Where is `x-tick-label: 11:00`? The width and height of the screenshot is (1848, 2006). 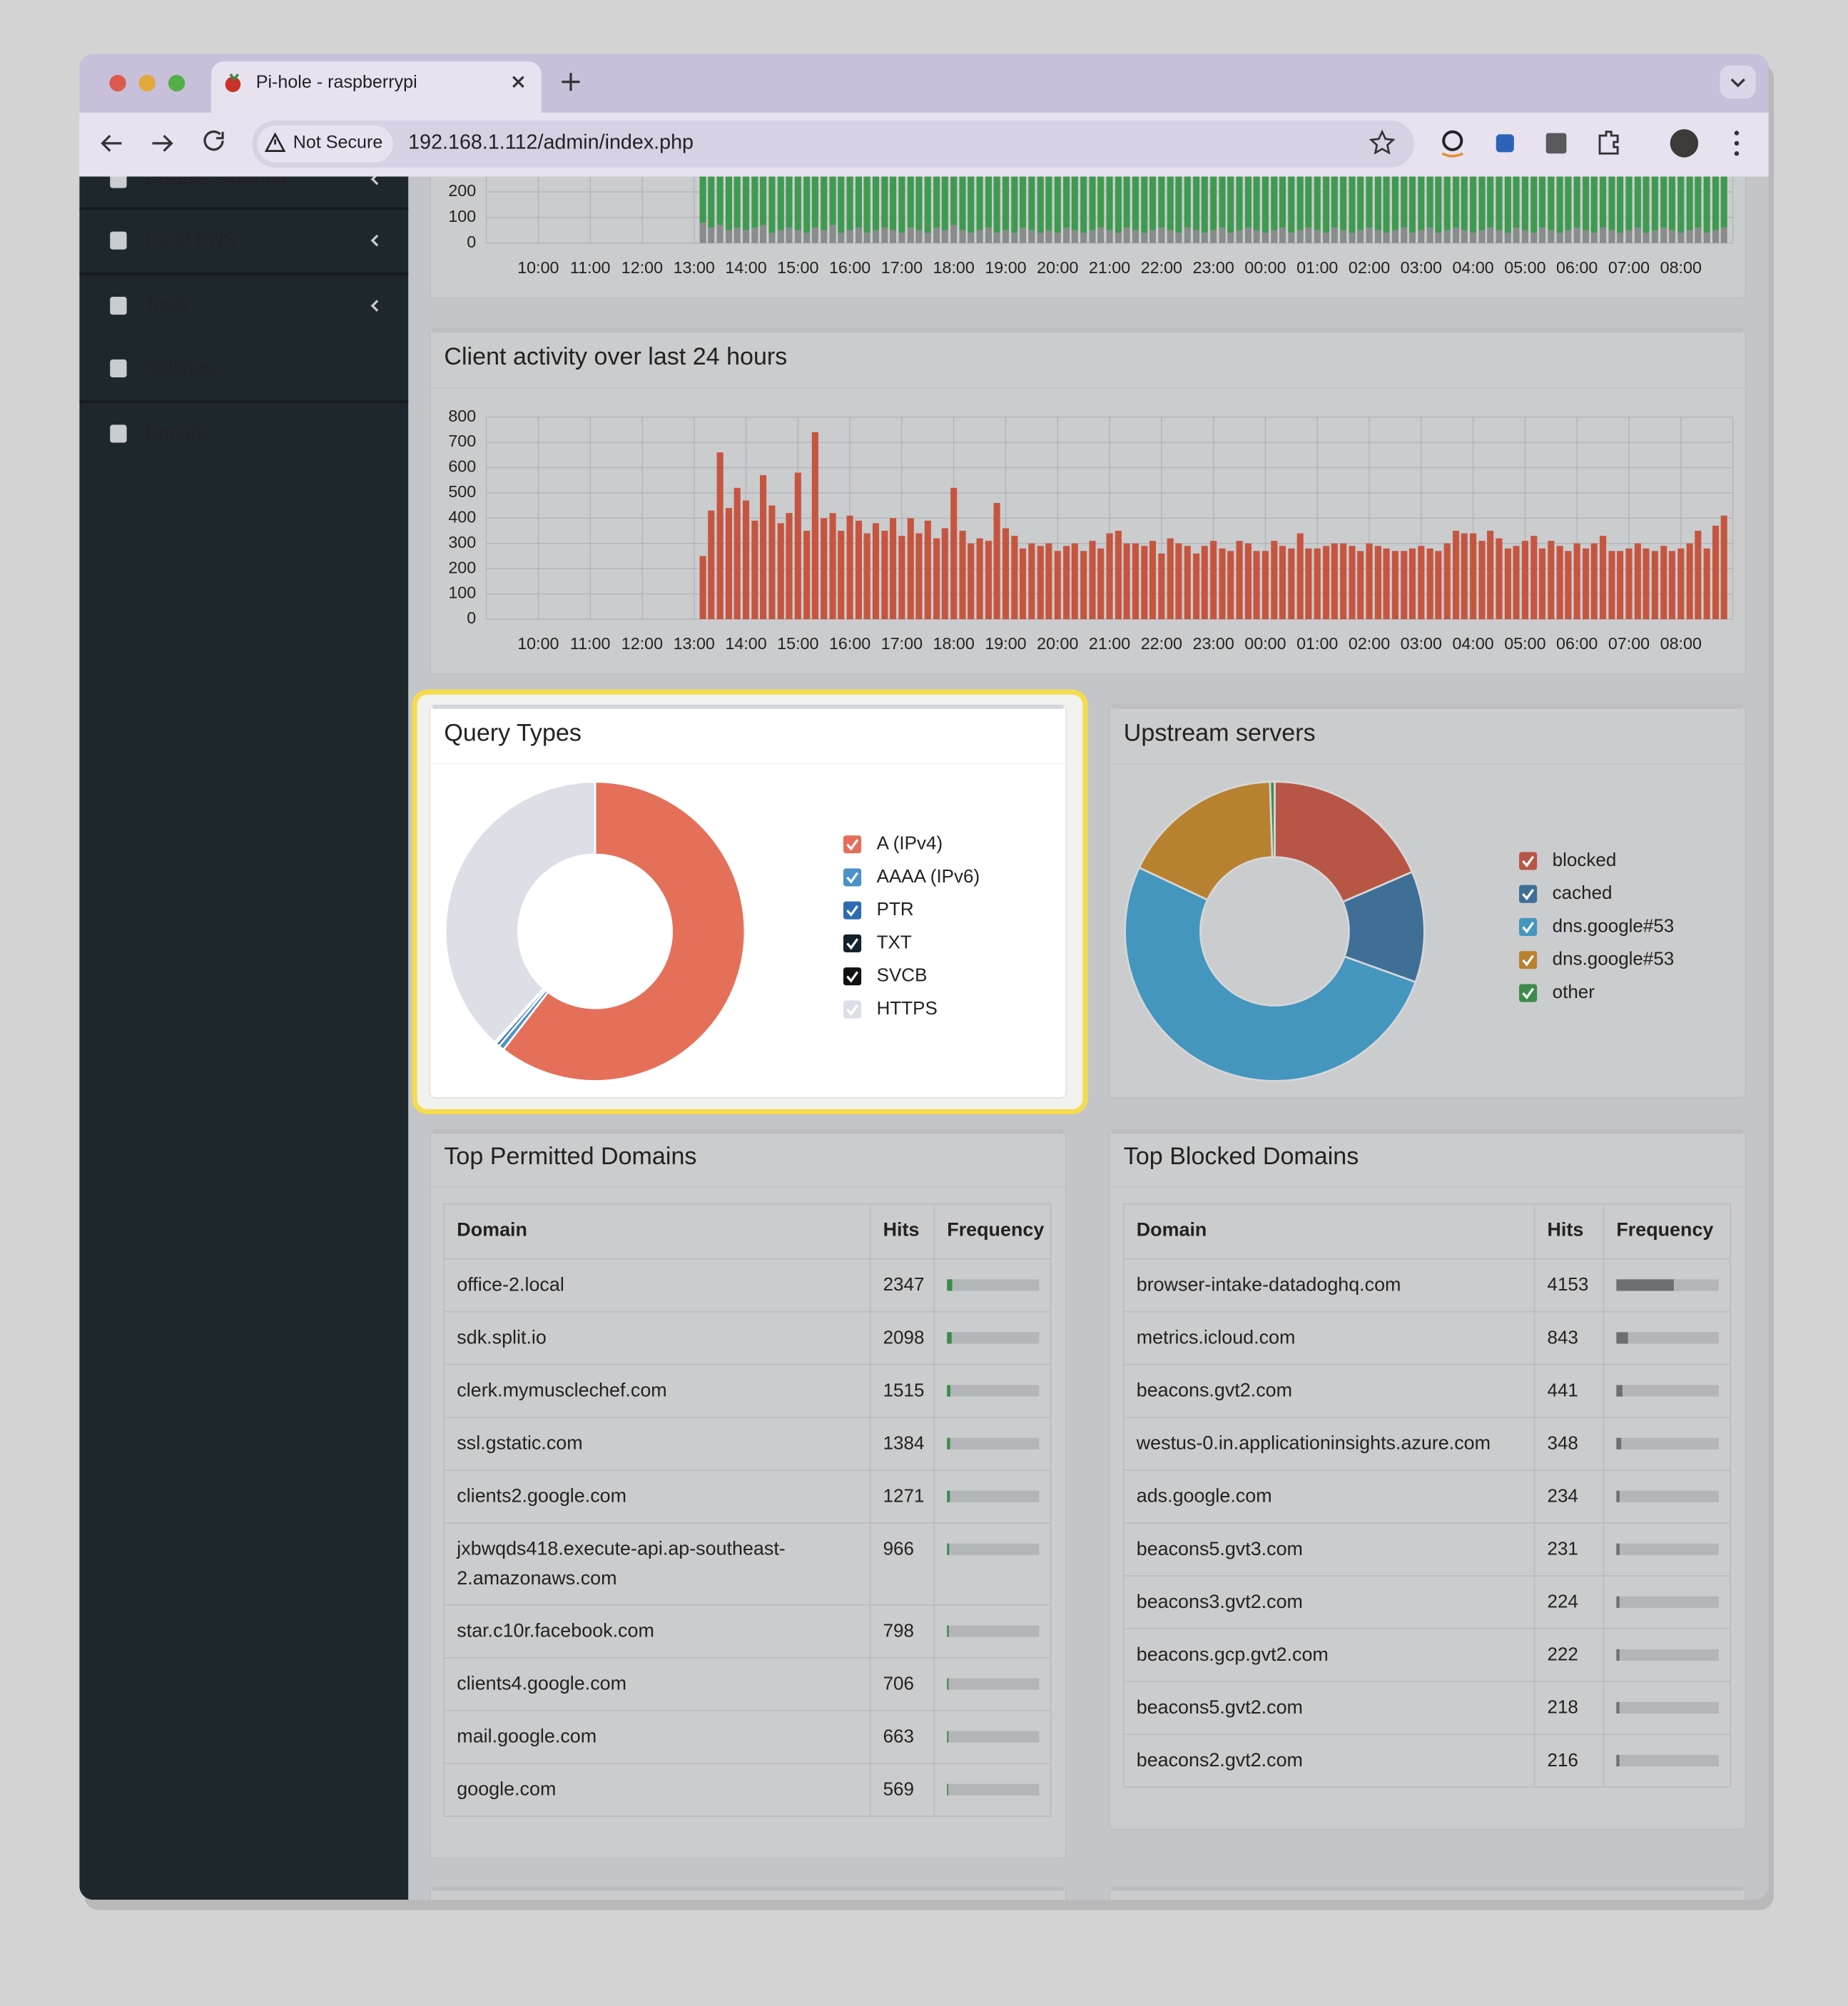 x-tick-label: 11:00 is located at coordinates (590, 643).